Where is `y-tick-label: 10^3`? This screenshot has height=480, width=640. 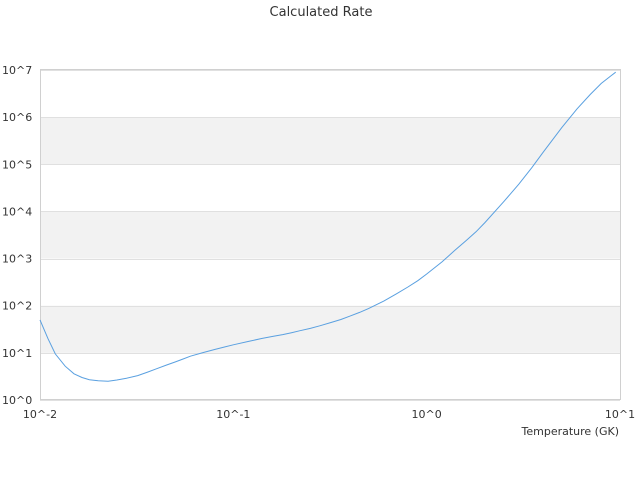
y-tick-label: 10^3 is located at coordinates (17, 259).